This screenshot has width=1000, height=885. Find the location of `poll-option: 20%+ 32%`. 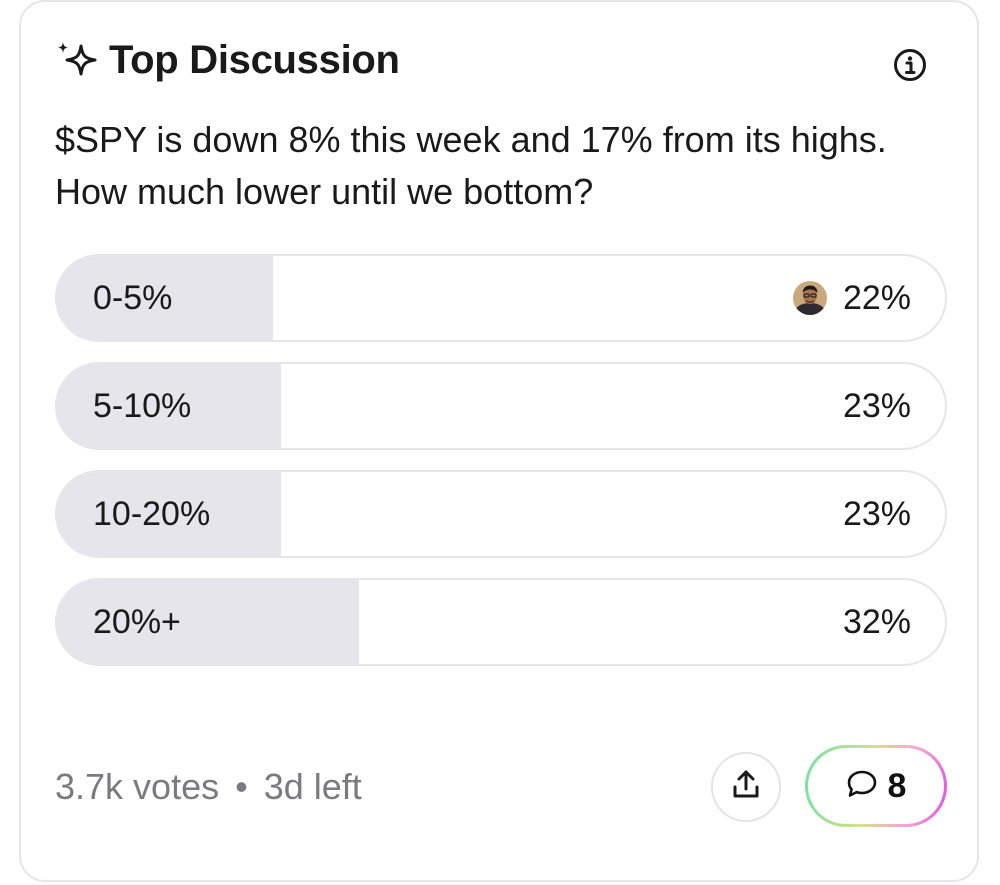

poll-option: 20%+ 32% is located at coordinates (501, 622).